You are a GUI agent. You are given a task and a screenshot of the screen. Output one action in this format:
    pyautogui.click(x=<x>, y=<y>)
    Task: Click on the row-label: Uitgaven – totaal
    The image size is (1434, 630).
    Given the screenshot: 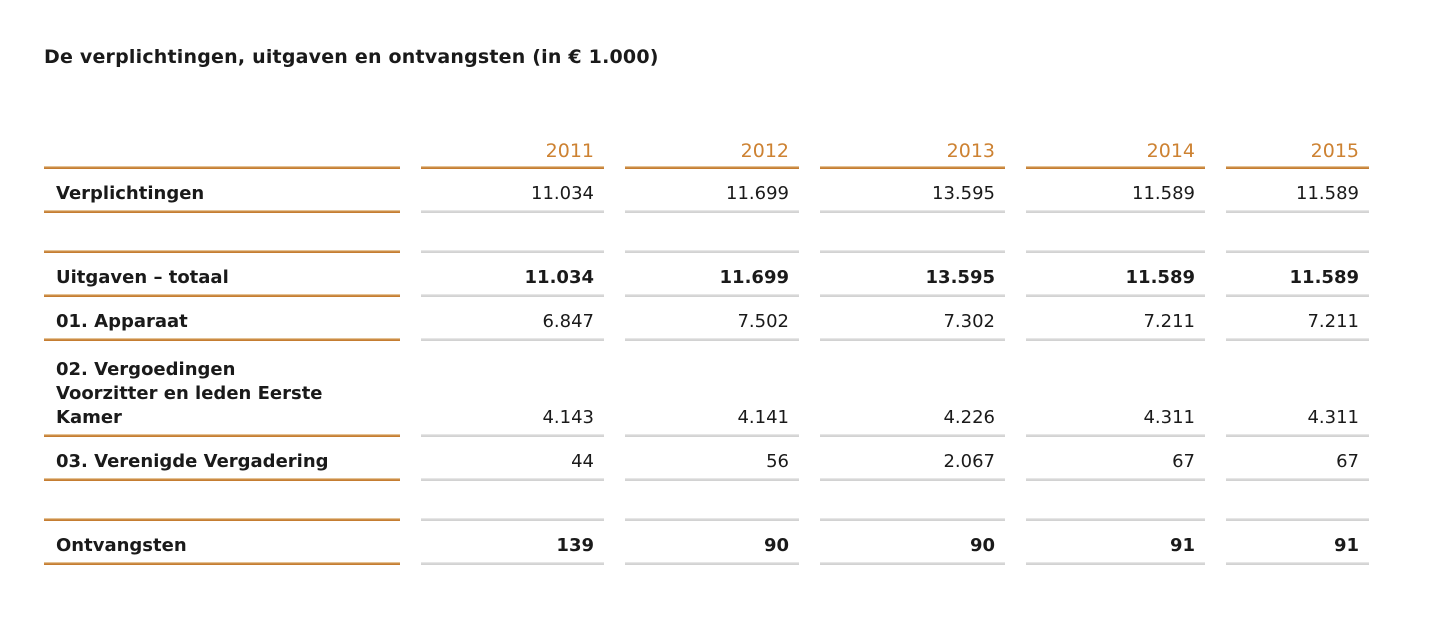 What is the action you would take?
    pyautogui.click(x=222, y=275)
    